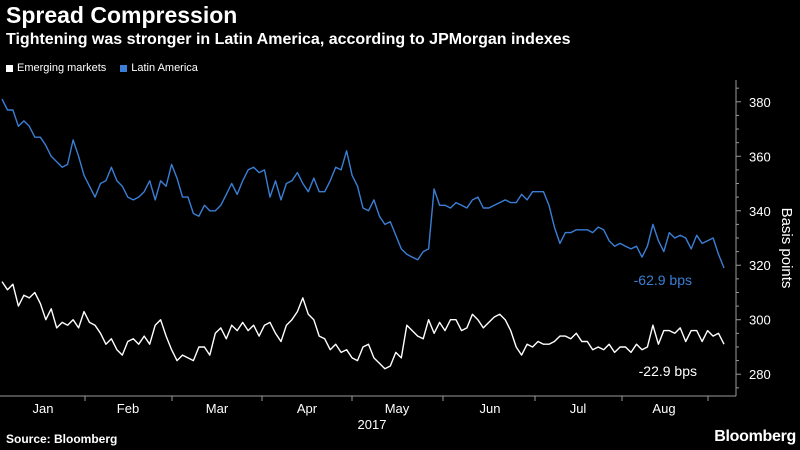 Image resolution: width=800 pixels, height=450 pixels. What do you see at coordinates (43, 408) in the screenshot?
I see `x-tick-label-jan: Jan` at bounding box center [43, 408].